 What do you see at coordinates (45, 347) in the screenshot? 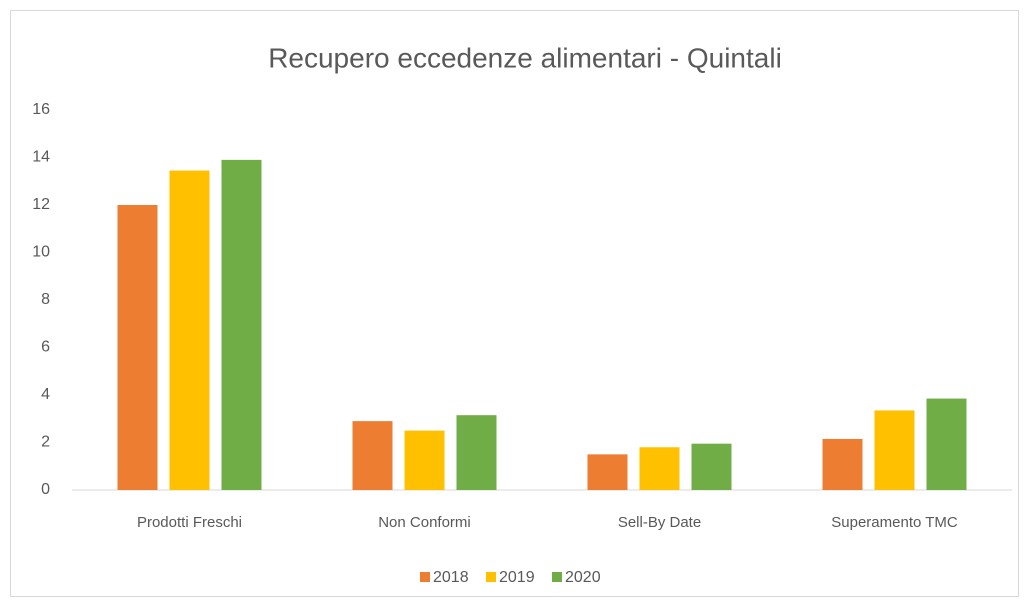
I see `y-tick-label: 6` at bounding box center [45, 347].